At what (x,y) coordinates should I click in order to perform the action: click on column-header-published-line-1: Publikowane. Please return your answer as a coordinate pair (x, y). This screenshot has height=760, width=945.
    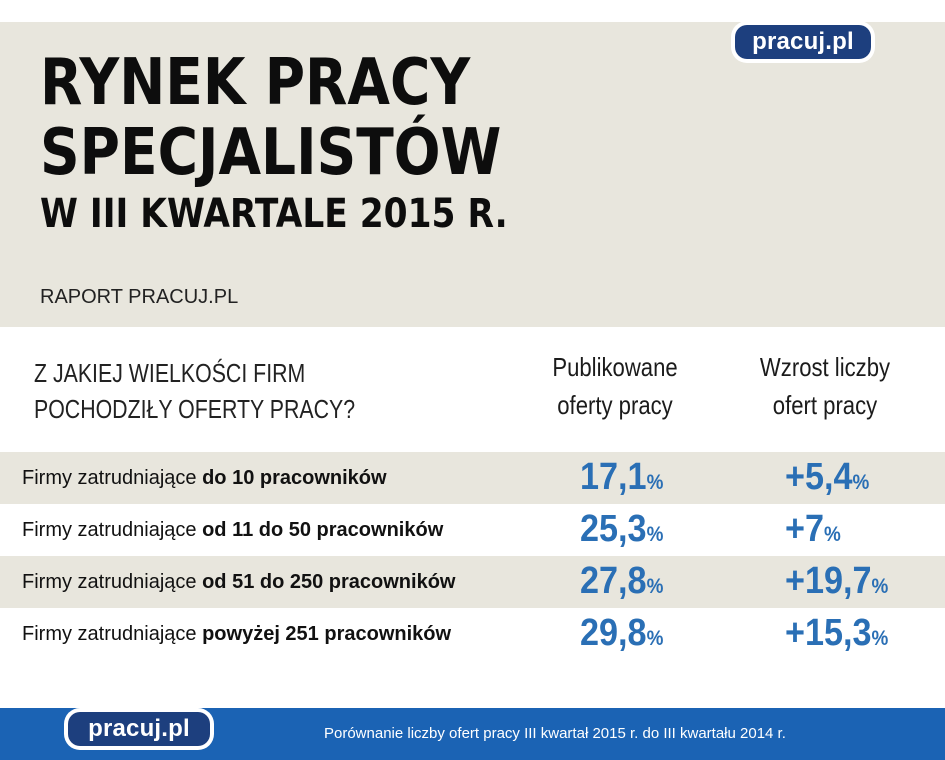
    Looking at the image, I should click on (615, 367).